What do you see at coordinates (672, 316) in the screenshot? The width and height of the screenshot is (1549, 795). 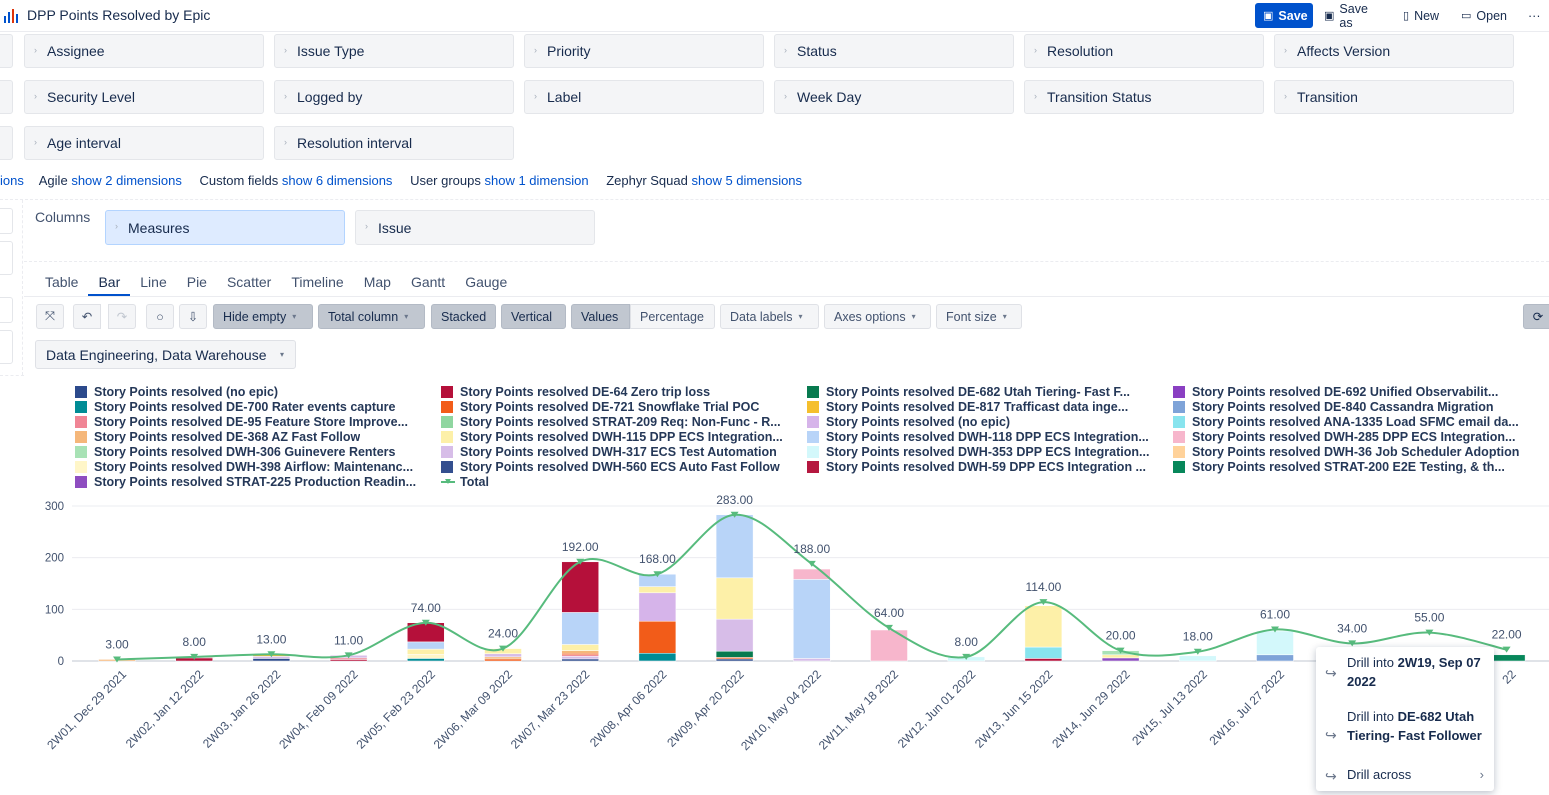 I see `percentage-toggle: Percentage` at bounding box center [672, 316].